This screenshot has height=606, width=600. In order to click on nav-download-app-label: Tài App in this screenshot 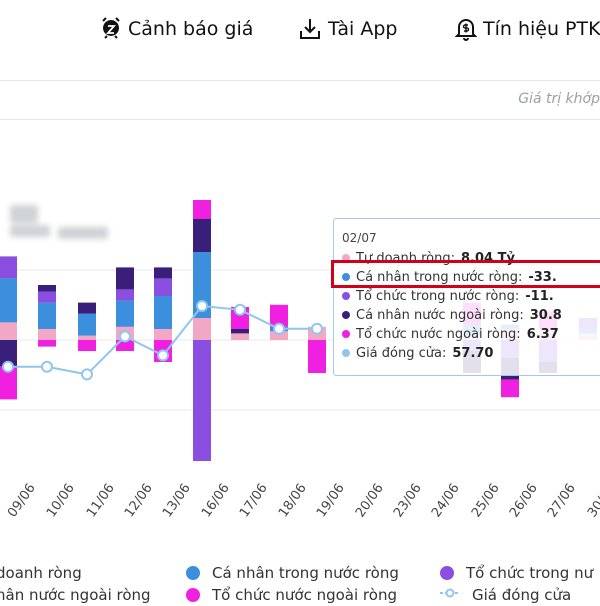, I will do `click(363, 29)`.